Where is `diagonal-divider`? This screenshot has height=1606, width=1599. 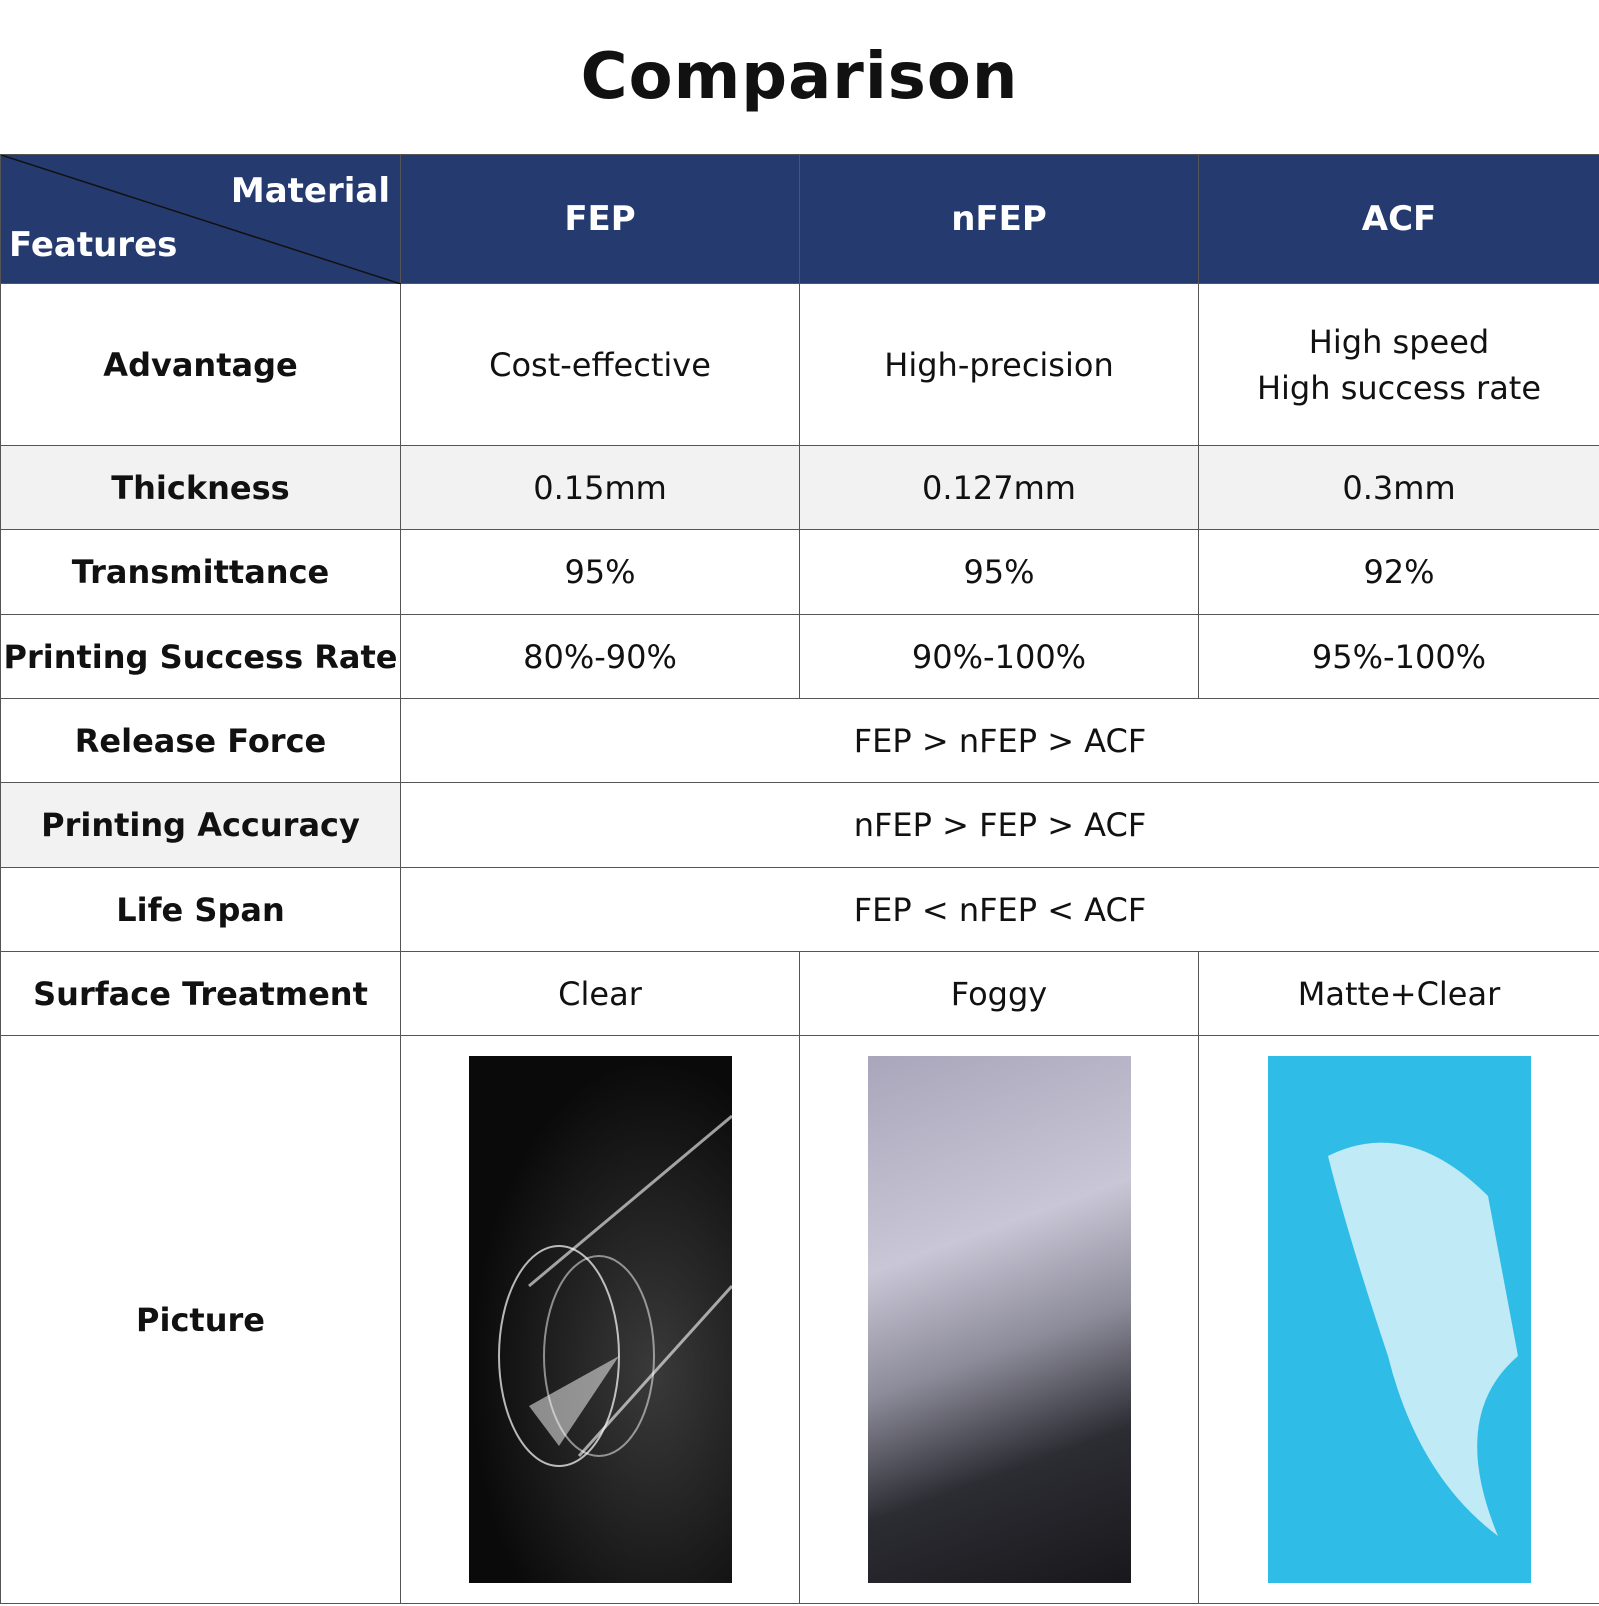 diagonal-divider is located at coordinates (201, 219).